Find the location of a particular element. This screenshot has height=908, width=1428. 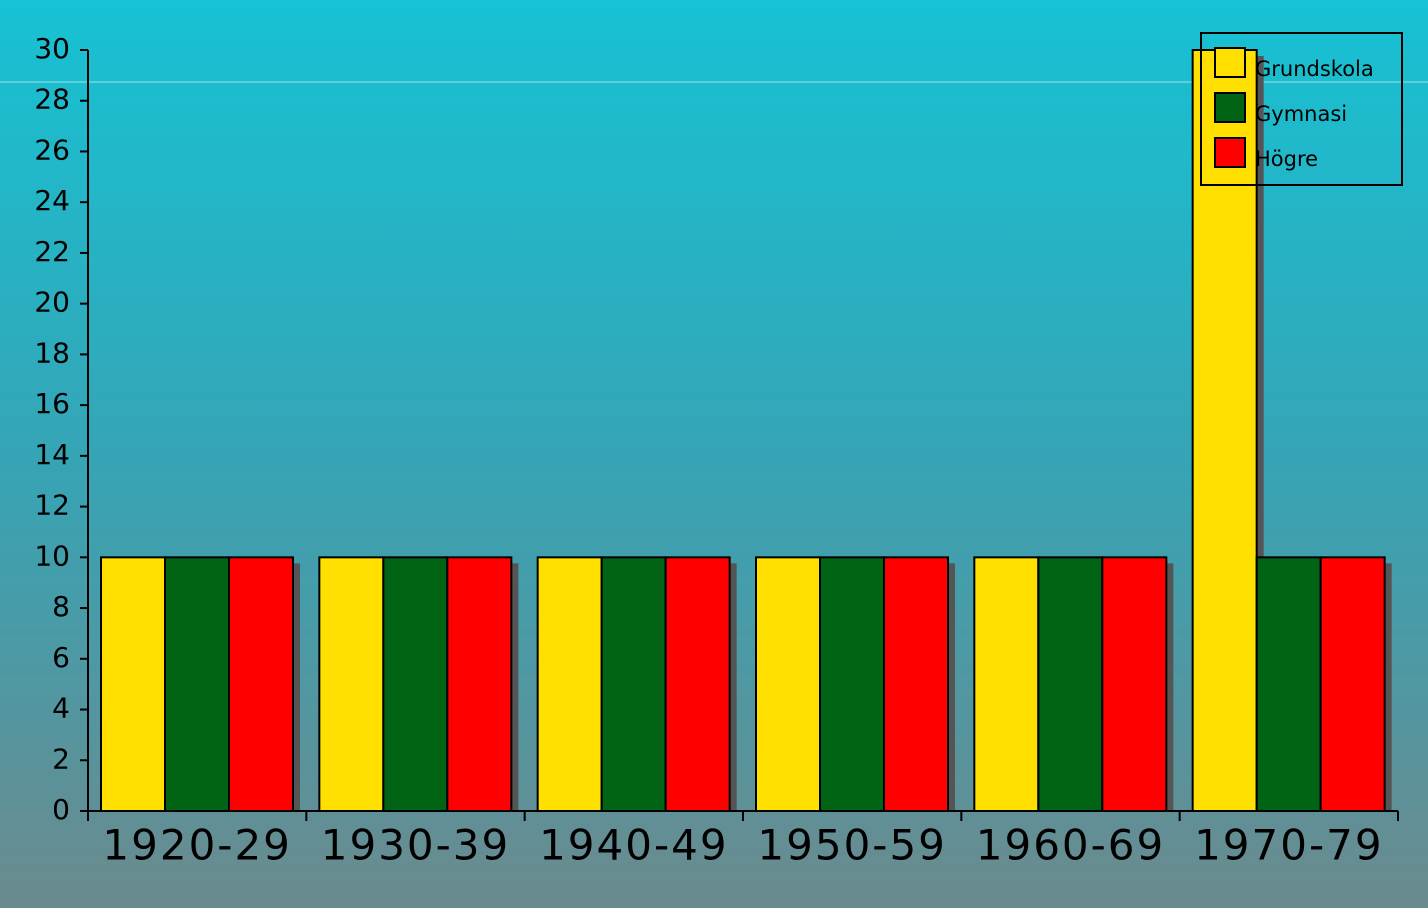

x-tick-label: 1970-79 is located at coordinates (1289, 845).